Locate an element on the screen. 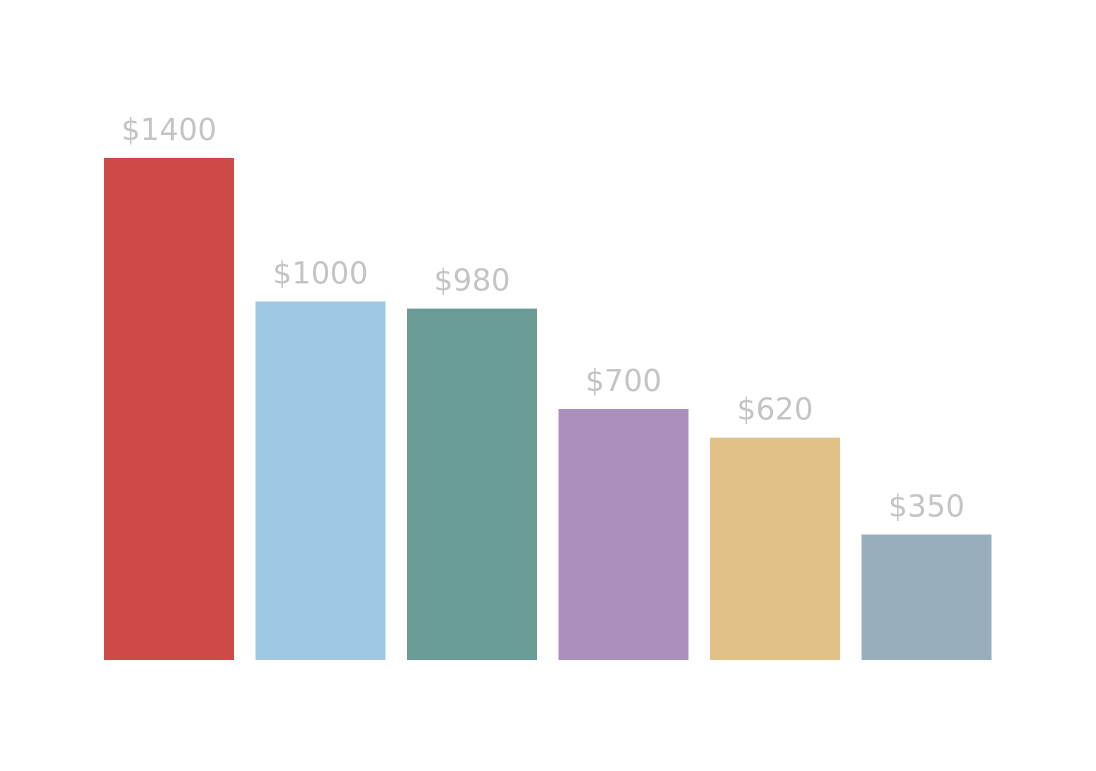 The height and width of the screenshot is (771, 1096). value-label: $350 is located at coordinates (926, 507).